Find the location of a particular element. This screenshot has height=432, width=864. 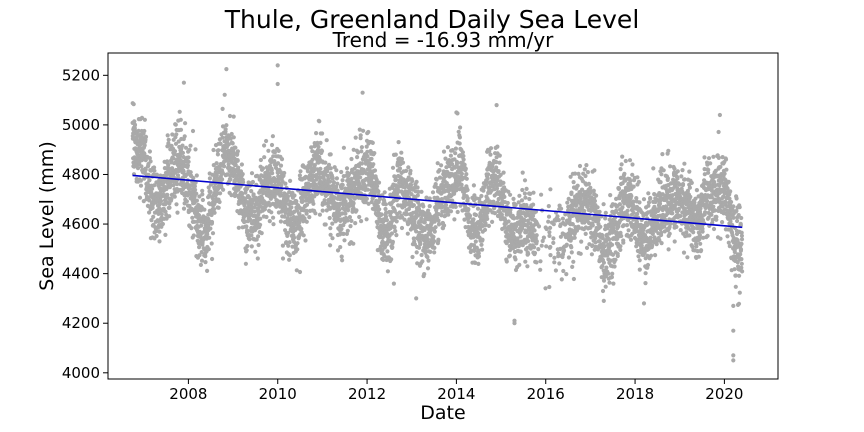

x-tick-label: 2020 is located at coordinates (724, 394).